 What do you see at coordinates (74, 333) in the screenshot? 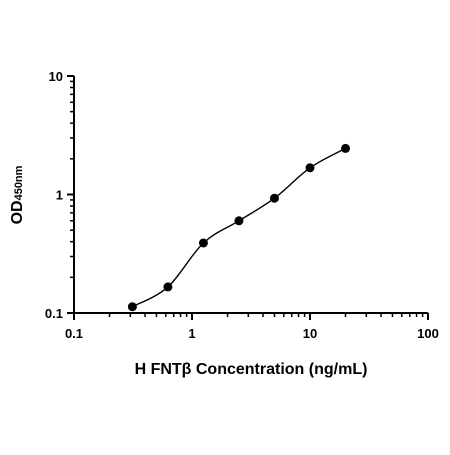
I see `x-tick-label: 0.1` at bounding box center [74, 333].